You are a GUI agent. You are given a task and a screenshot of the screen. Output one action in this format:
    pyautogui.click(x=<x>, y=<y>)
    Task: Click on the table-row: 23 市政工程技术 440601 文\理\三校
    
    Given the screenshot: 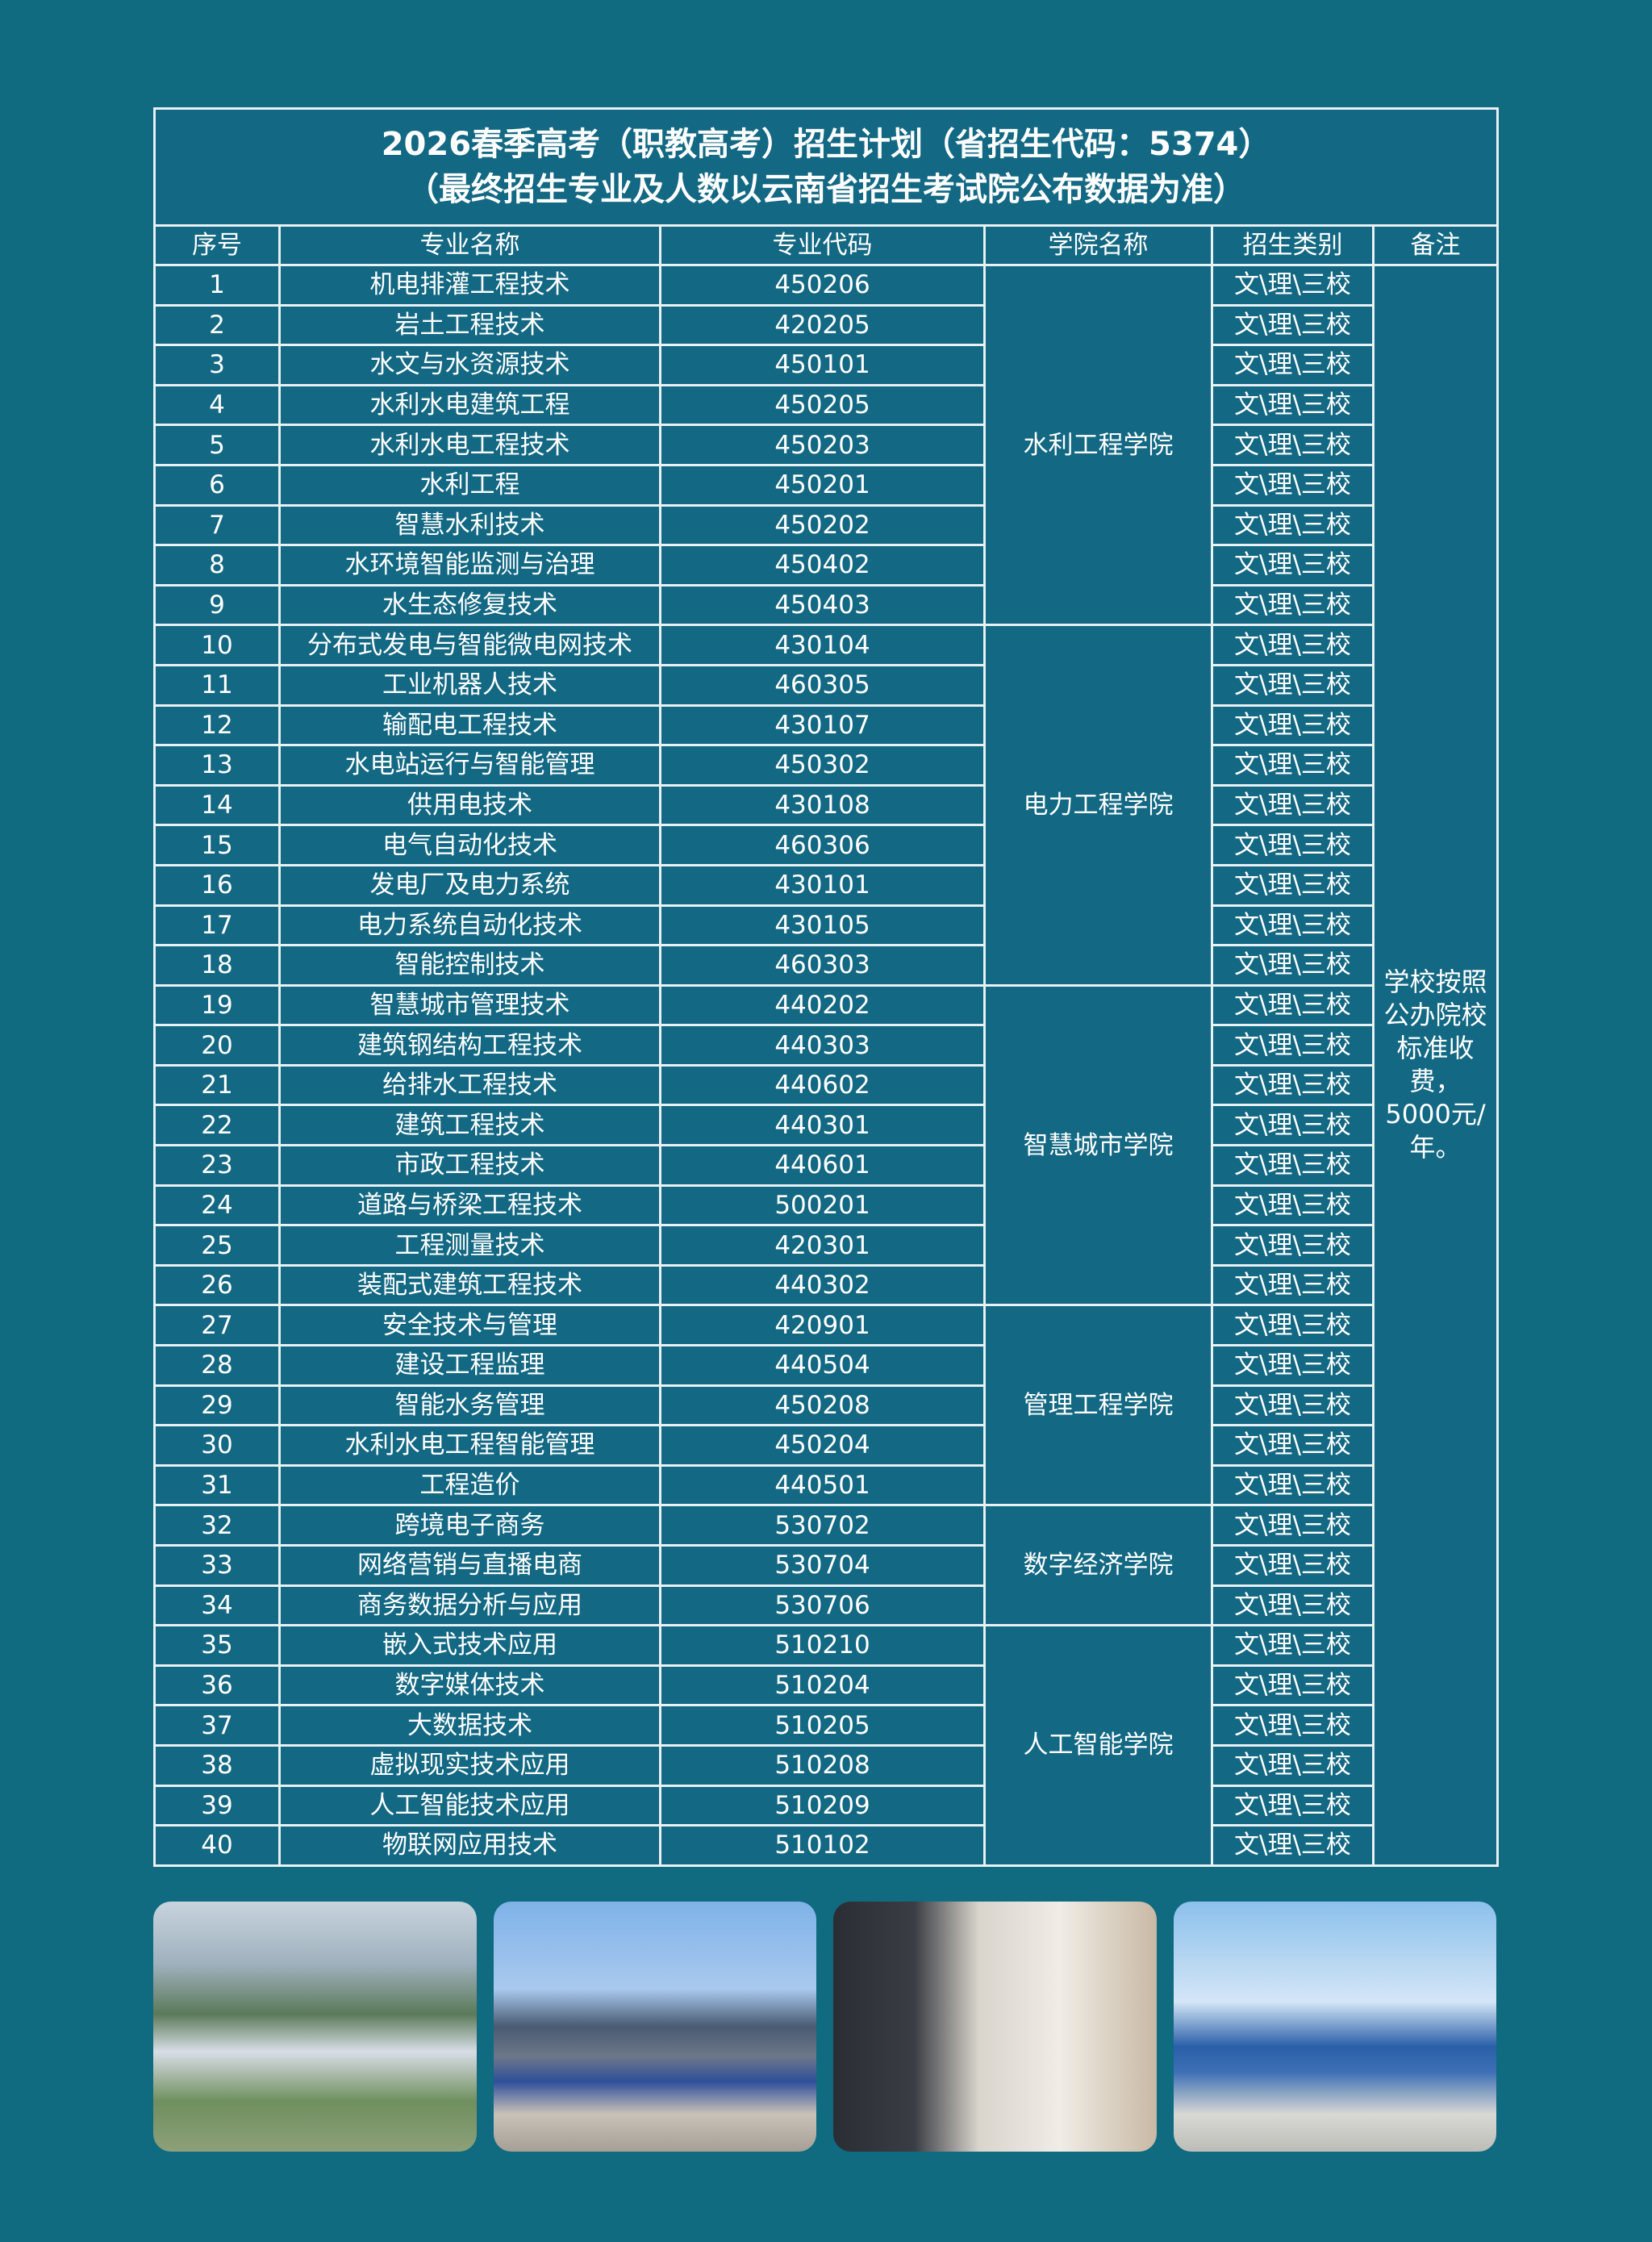 What is the action you would take?
    pyautogui.click(x=825, y=1166)
    